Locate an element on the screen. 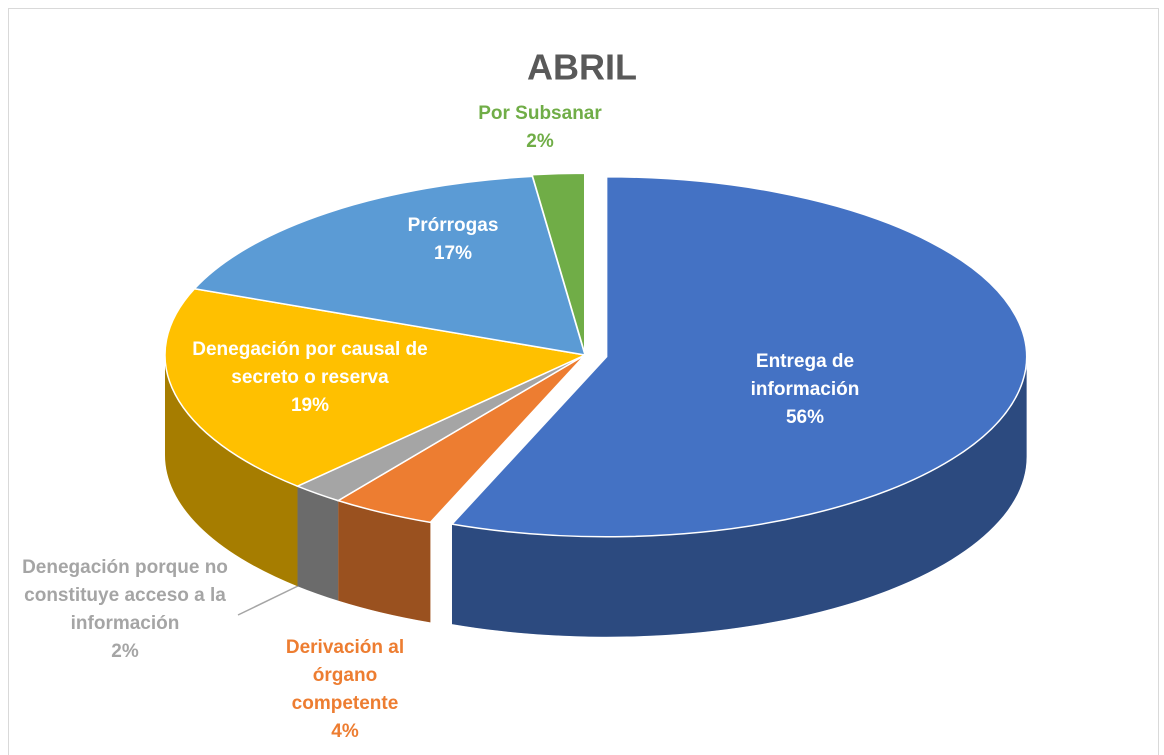  label-name: Prórrogas is located at coordinates (453, 225).